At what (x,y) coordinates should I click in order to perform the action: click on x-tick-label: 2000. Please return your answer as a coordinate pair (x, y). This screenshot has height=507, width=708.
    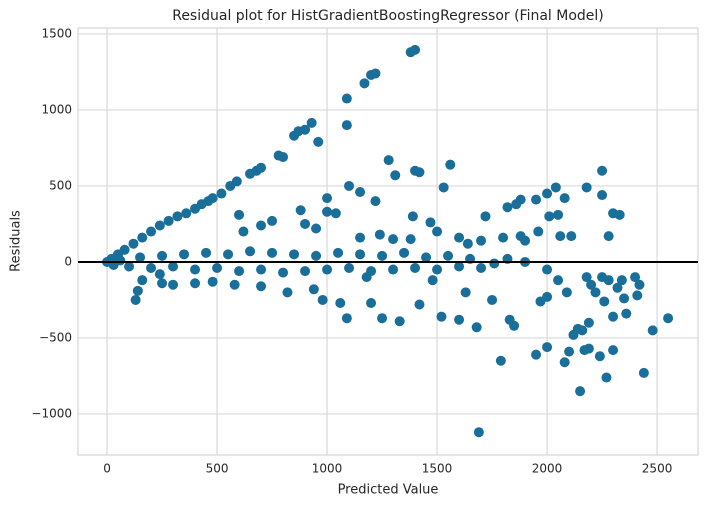
    Looking at the image, I should click on (547, 469).